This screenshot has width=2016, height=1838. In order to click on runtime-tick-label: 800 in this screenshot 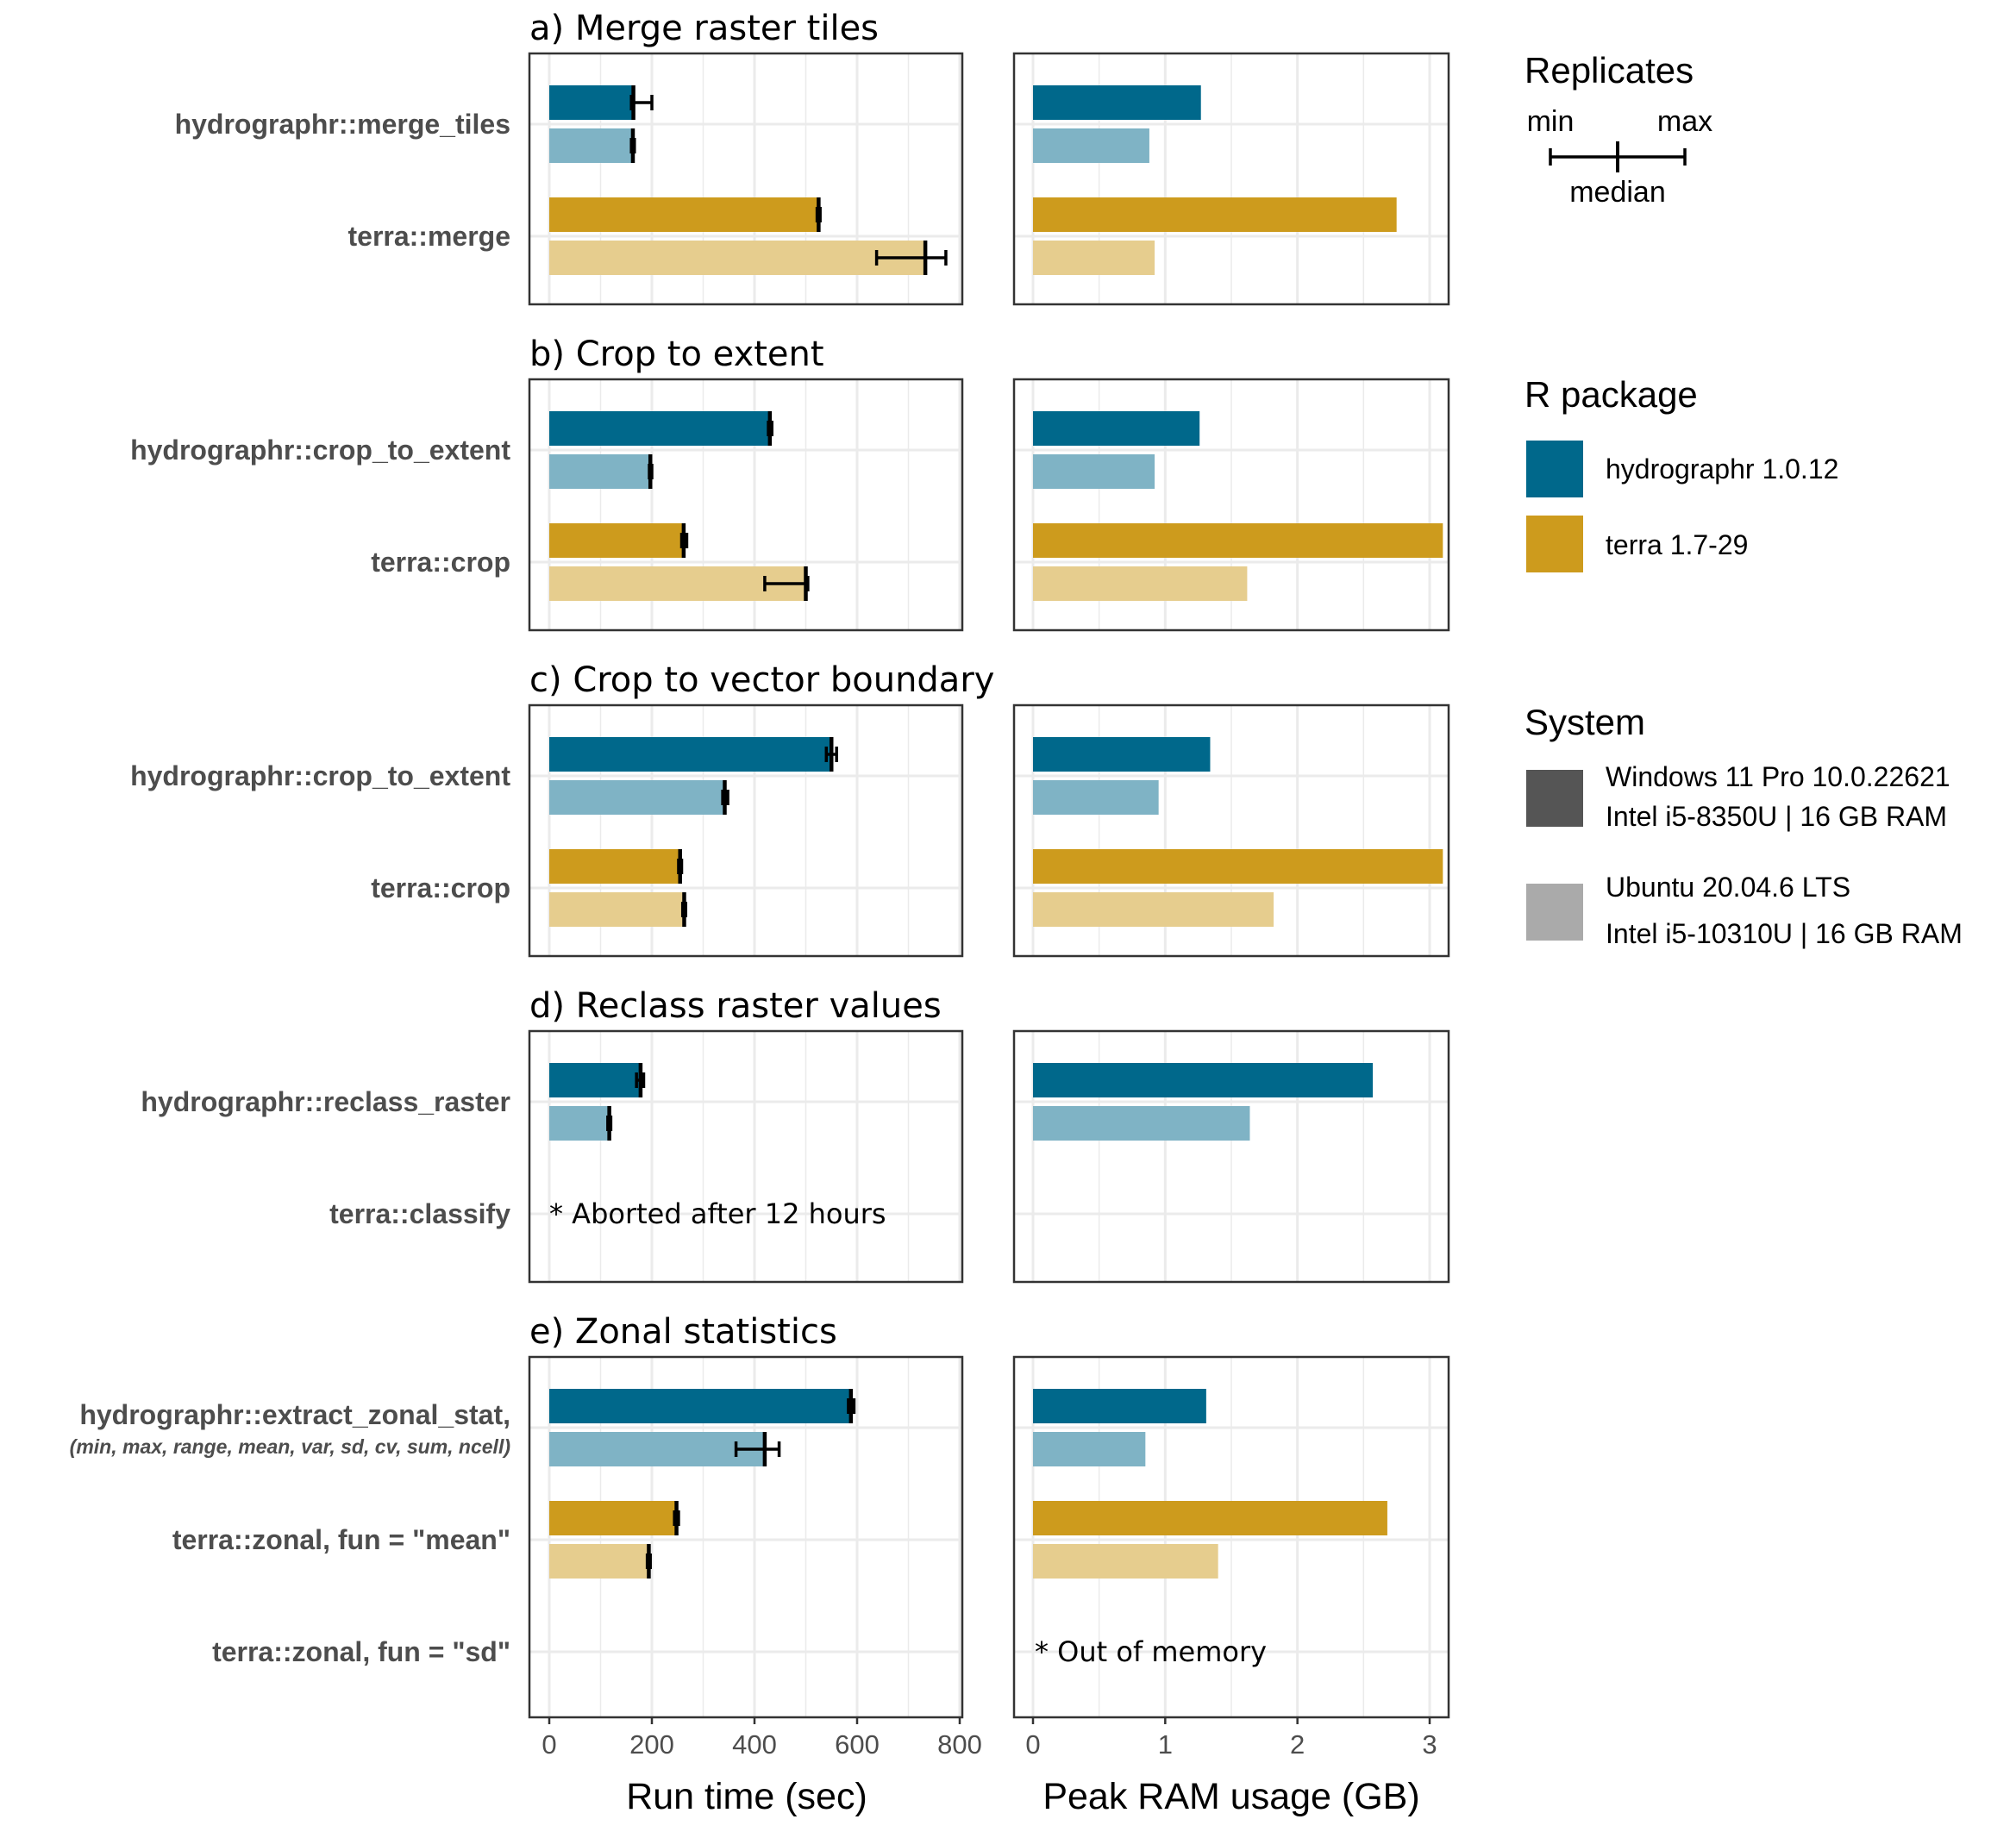, I will do `click(960, 1744)`.